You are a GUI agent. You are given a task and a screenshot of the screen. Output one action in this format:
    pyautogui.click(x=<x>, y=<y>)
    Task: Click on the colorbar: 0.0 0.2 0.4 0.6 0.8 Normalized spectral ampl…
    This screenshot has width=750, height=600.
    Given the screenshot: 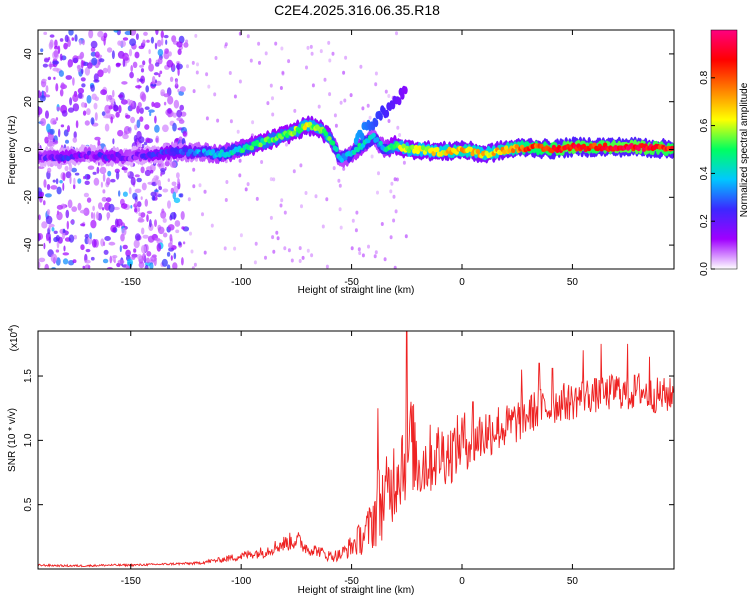 What is the action you would take?
    pyautogui.click(x=724, y=152)
    